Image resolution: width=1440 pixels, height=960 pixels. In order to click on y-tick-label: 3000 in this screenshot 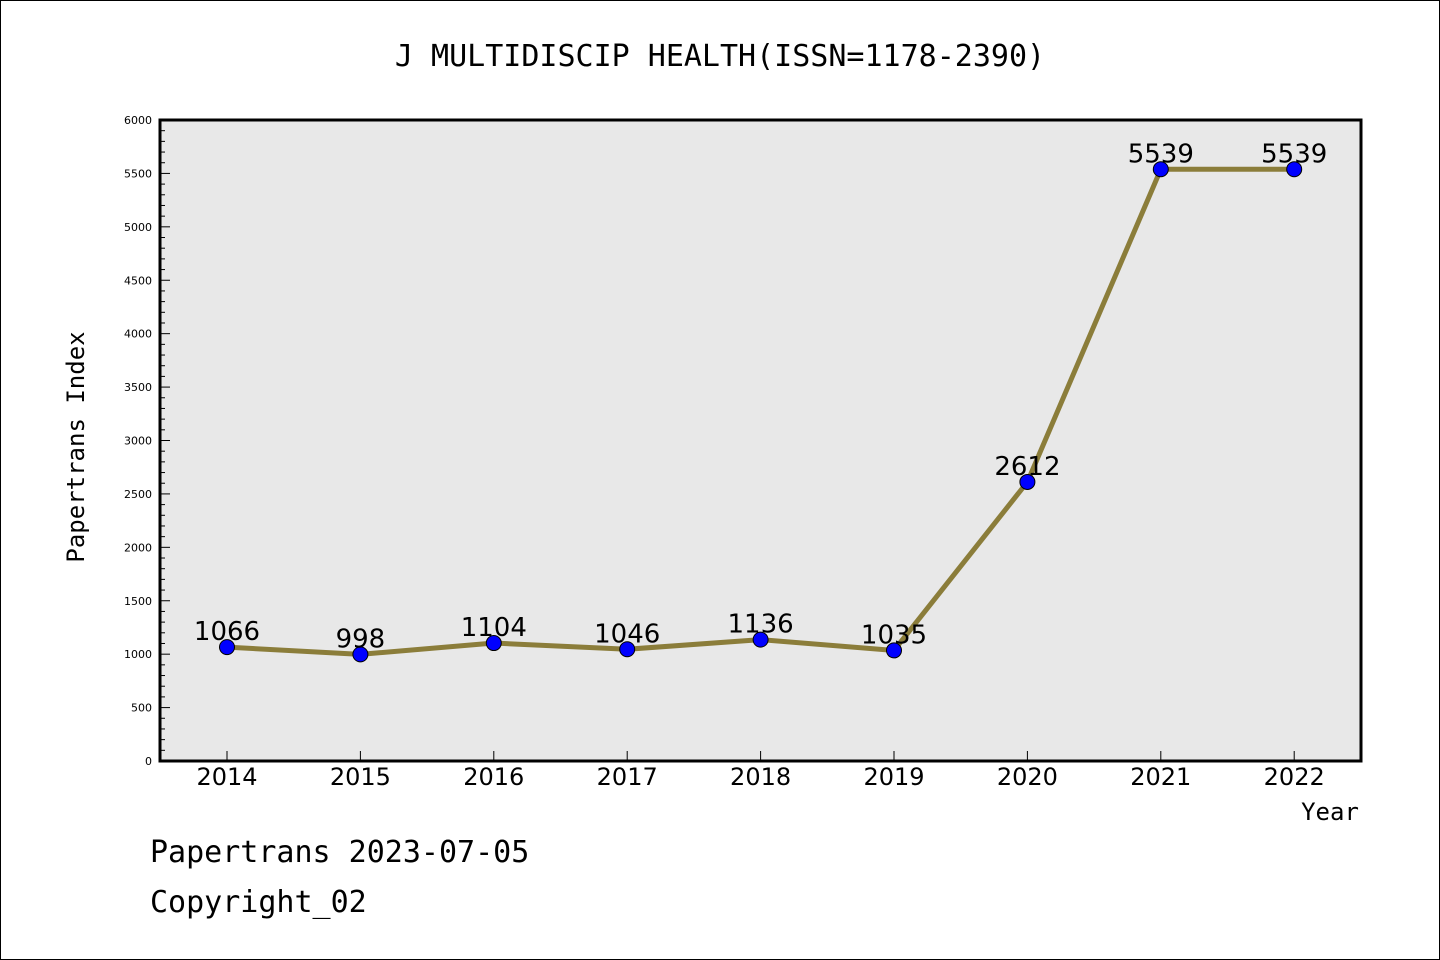, I will do `click(138, 441)`.